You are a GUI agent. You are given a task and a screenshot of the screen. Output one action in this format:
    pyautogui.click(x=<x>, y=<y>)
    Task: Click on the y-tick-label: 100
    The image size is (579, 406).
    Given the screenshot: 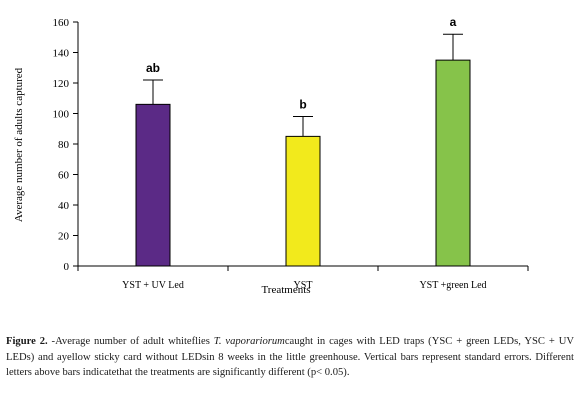 What is the action you would take?
    pyautogui.click(x=61, y=115)
    